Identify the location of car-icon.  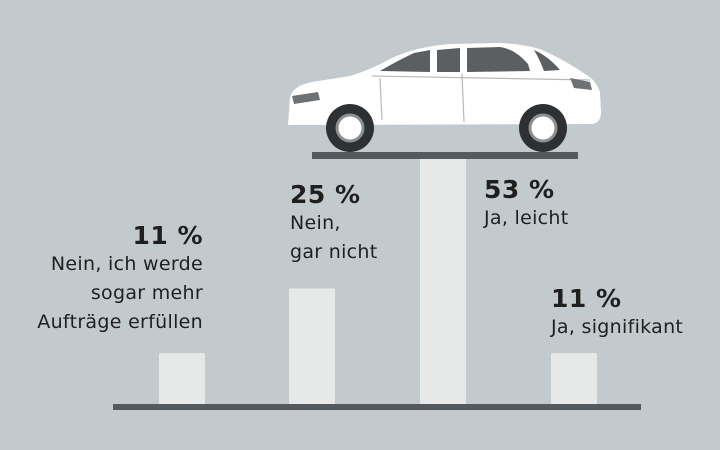
(444, 97).